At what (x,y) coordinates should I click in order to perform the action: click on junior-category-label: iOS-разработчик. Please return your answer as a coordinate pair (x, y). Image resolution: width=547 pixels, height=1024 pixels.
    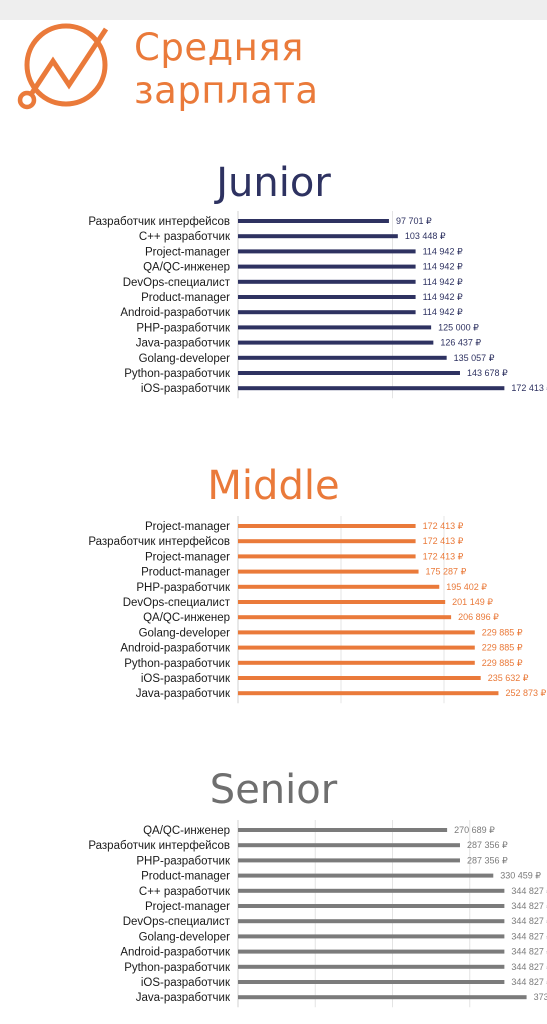
    Looking at the image, I should click on (186, 389).